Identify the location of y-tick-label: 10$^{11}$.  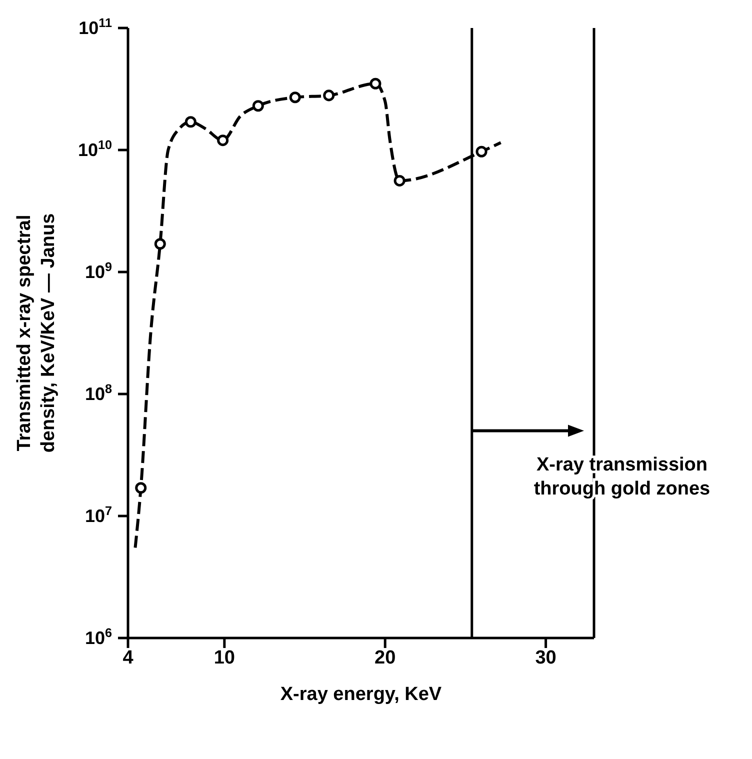
(95, 27).